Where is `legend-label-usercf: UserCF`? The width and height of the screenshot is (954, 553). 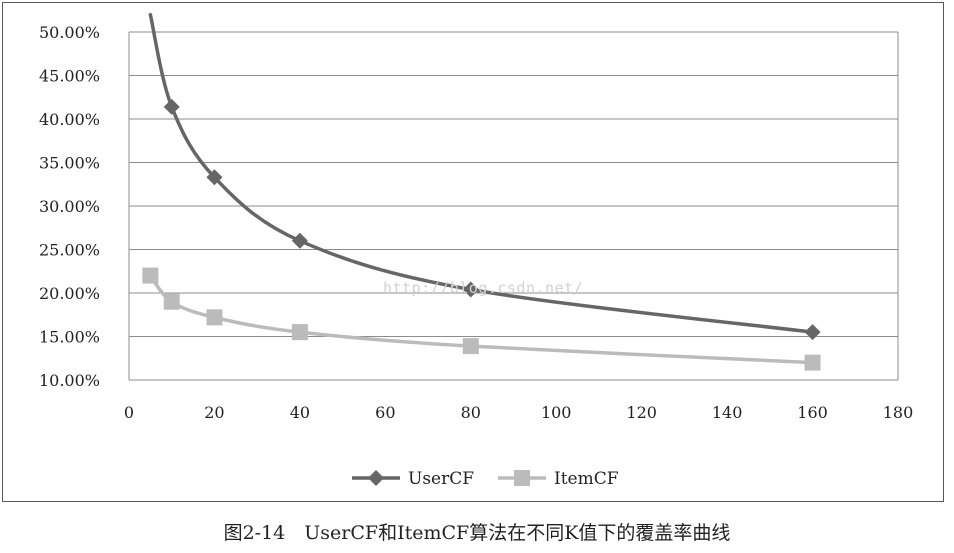
legend-label-usercf: UserCF is located at coordinates (441, 479).